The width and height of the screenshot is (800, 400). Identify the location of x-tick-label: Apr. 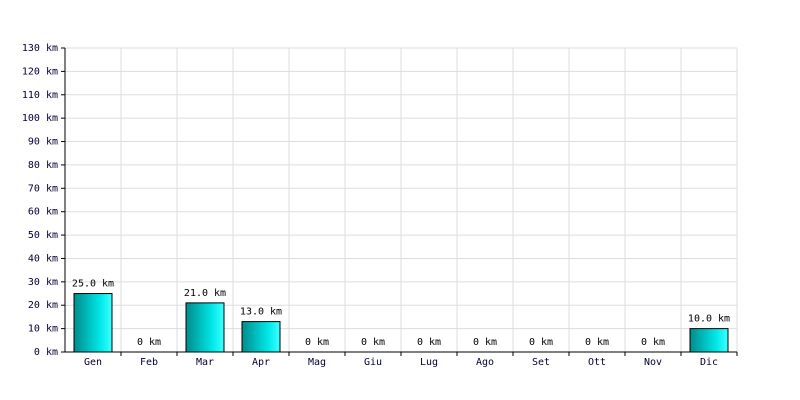
(261, 362).